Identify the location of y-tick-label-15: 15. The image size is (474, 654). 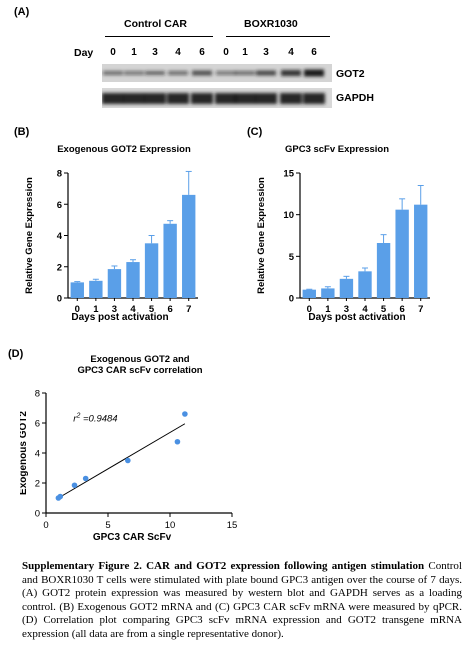
(288, 174).